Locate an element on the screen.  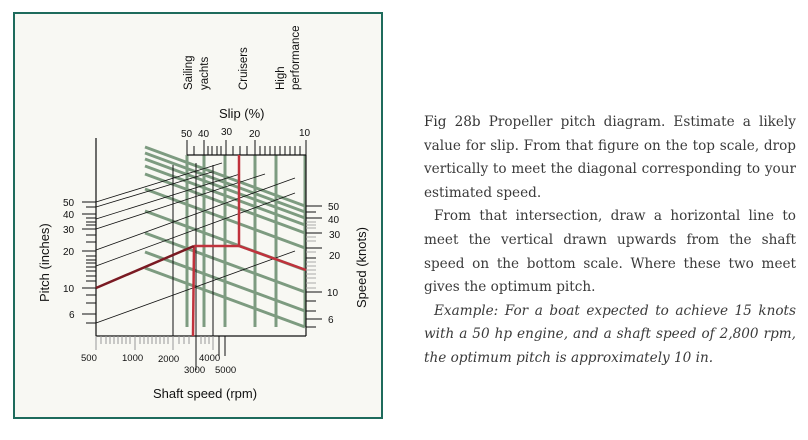
pitch-tick-label: 40 is located at coordinates (69, 215).